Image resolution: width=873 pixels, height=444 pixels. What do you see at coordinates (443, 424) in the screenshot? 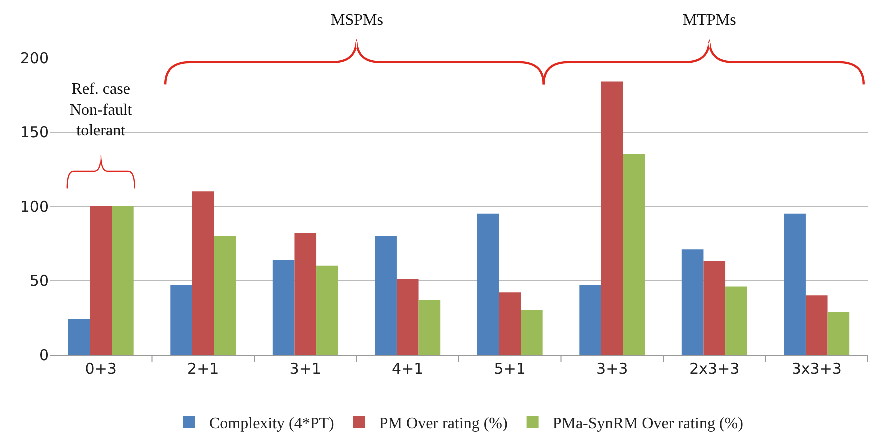
I see `legend-label: PM Over rating (%)` at bounding box center [443, 424].